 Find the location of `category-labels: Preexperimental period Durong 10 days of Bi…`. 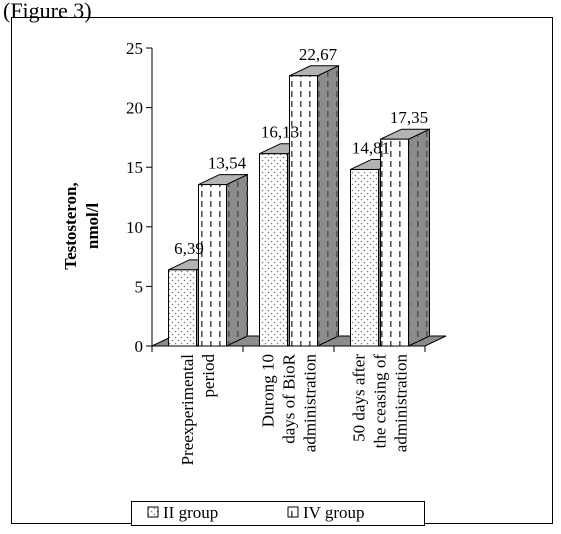

category-labels: Preexperimental period Durong 10 days of Bi… is located at coordinates (294, 409).